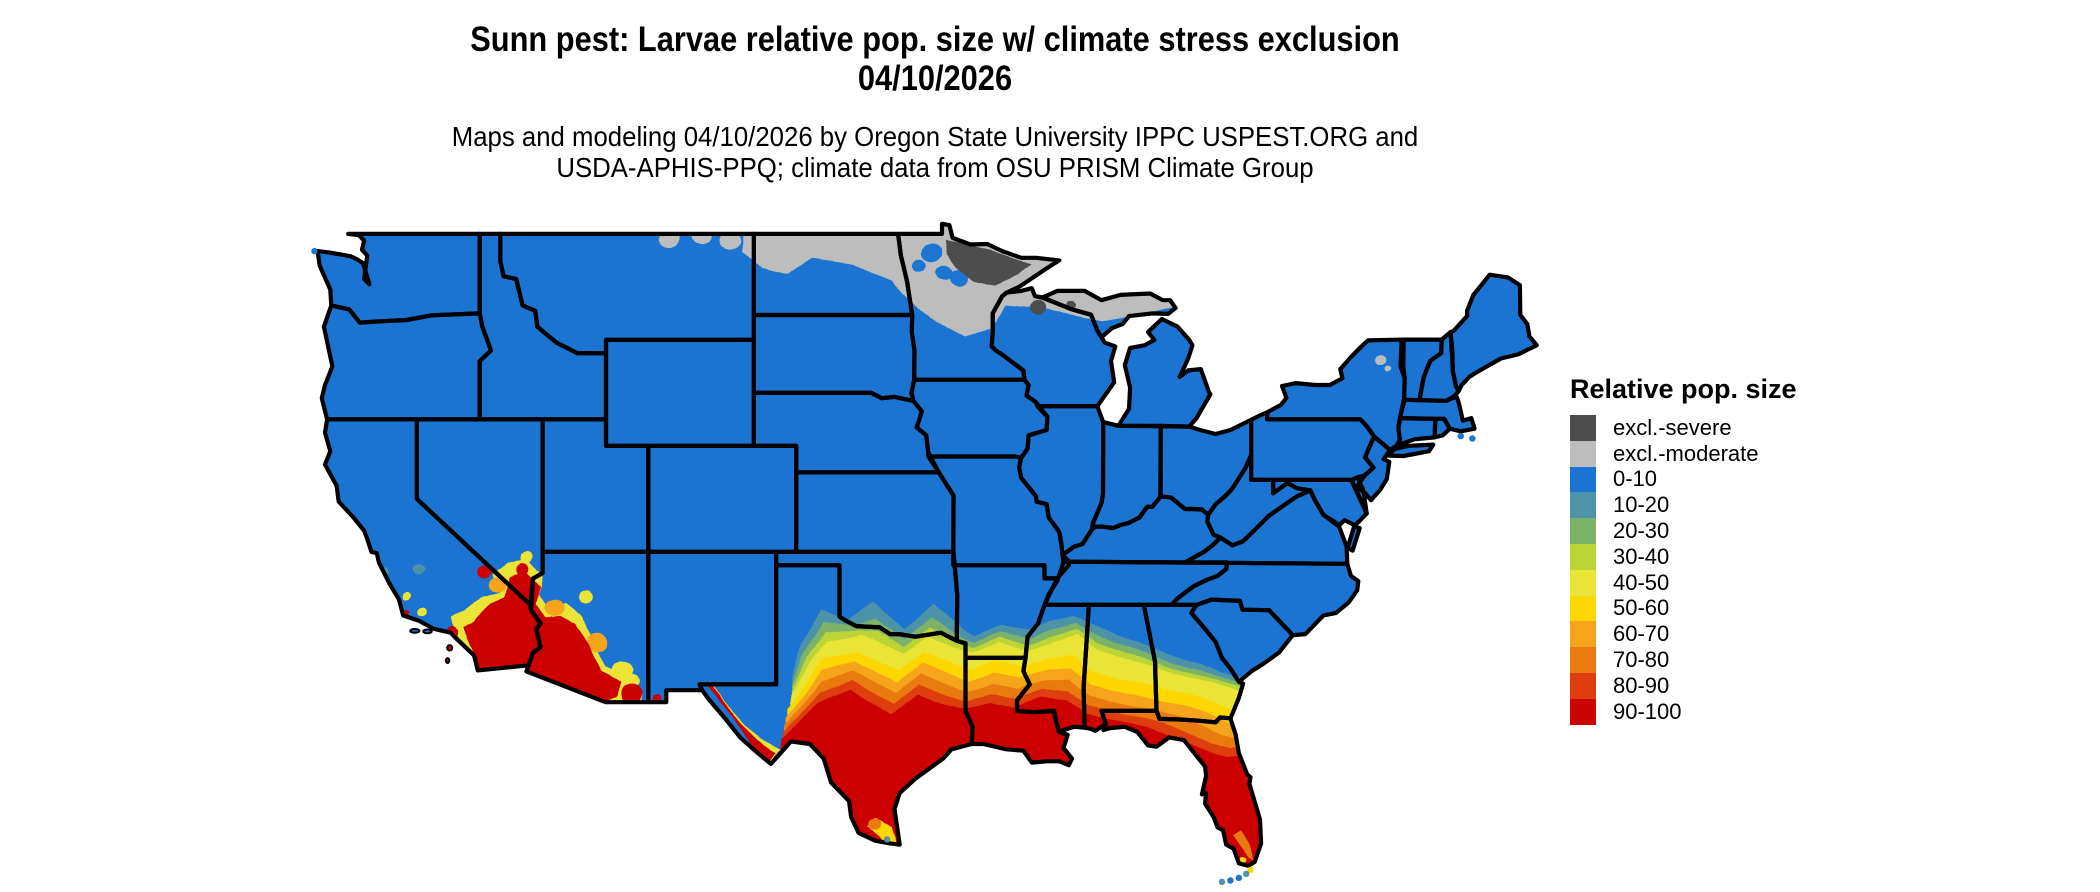  I want to click on state-me, so click(1494, 333).